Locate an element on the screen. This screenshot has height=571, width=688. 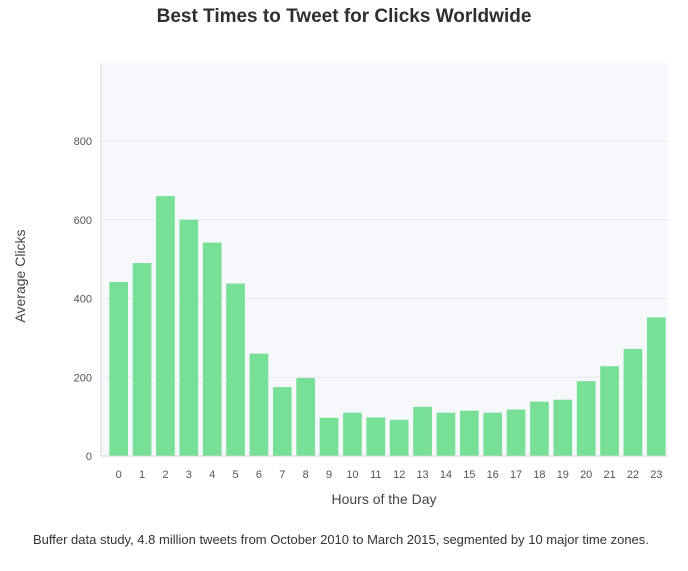
y-tick-label: 0 is located at coordinates (89, 457).